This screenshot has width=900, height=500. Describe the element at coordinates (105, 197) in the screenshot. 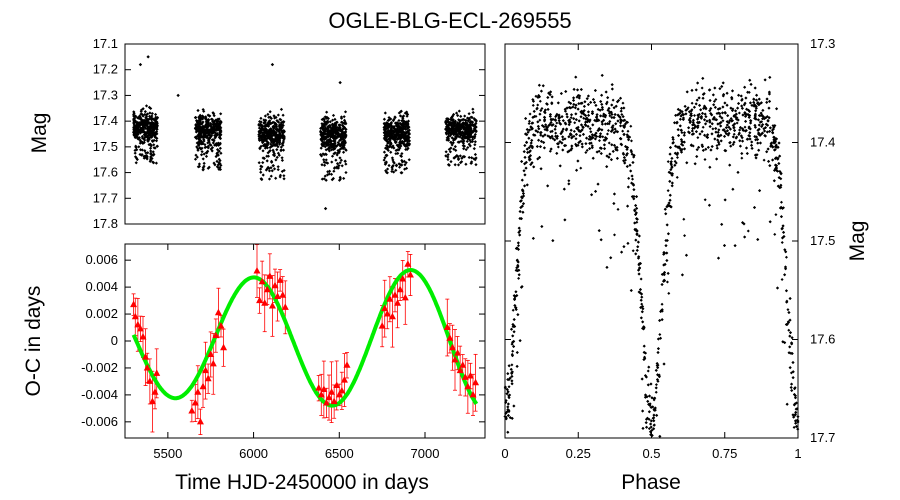

I see `y-tick-label: 17.7` at that location.